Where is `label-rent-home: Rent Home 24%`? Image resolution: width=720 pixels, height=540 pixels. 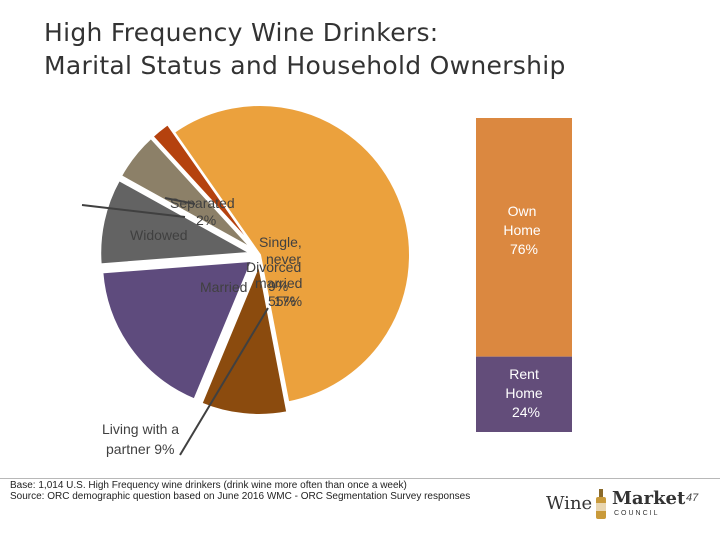 label-rent-home: Rent Home 24% is located at coordinates (525, 393).